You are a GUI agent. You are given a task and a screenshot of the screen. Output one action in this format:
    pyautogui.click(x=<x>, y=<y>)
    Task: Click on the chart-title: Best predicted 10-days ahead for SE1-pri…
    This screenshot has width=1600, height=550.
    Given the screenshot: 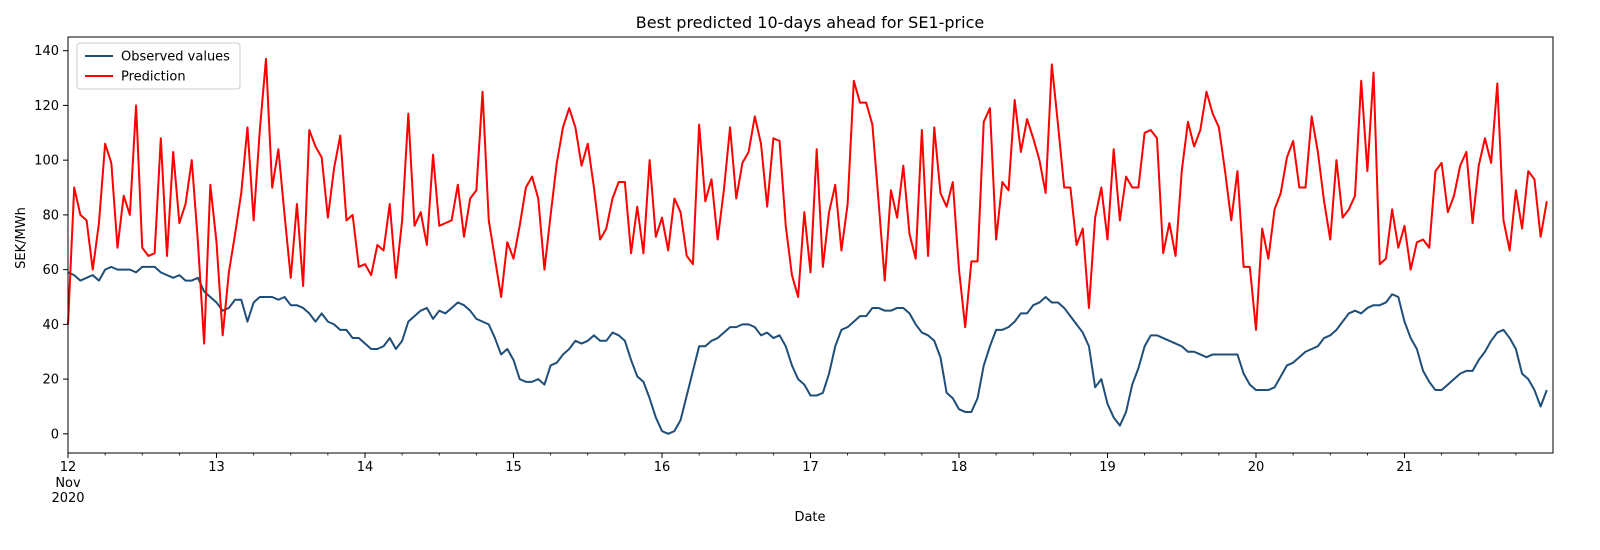 What is the action you would take?
    pyautogui.click(x=810, y=22)
    